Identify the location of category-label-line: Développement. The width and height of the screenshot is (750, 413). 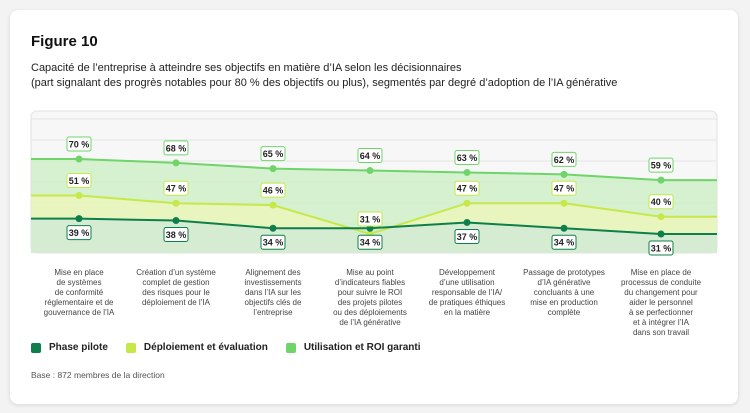
(467, 272).